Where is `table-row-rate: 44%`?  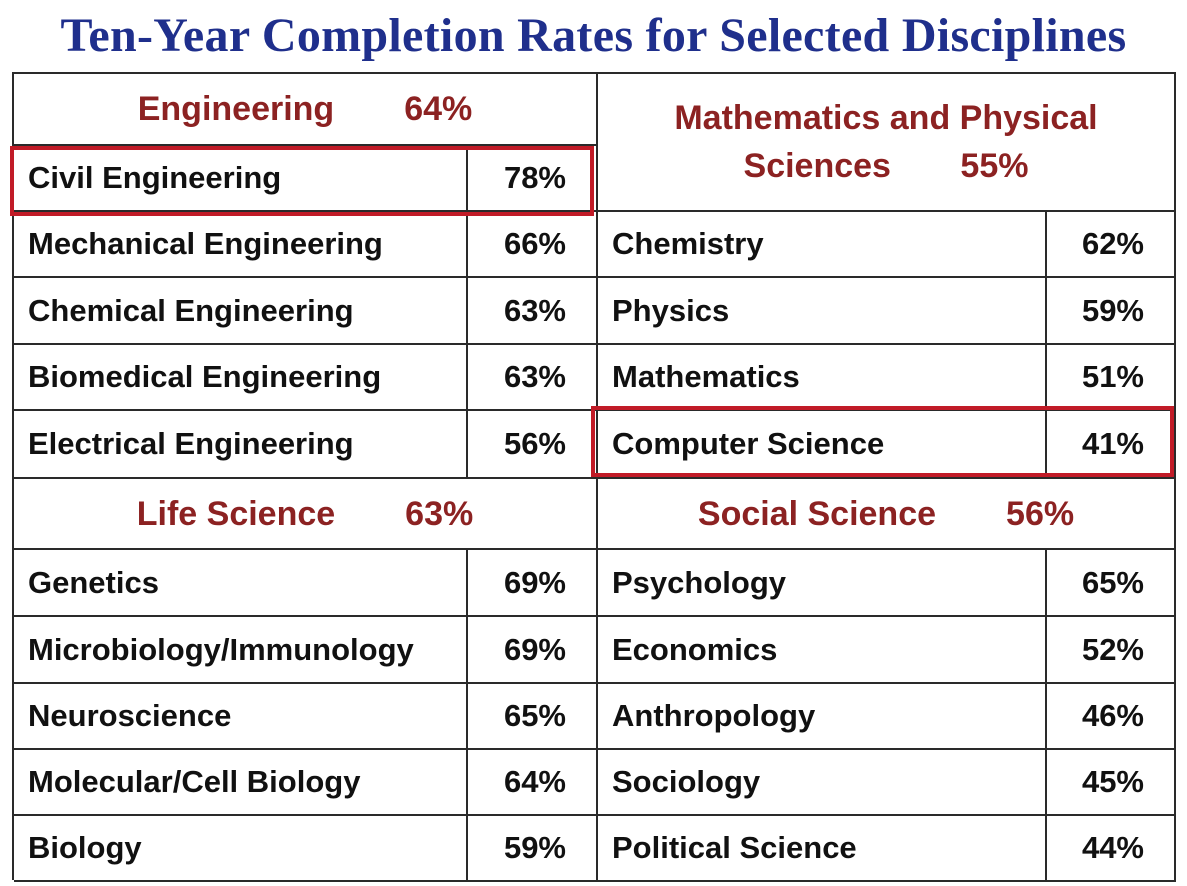 table-row-rate: 44% is located at coordinates (1111, 849).